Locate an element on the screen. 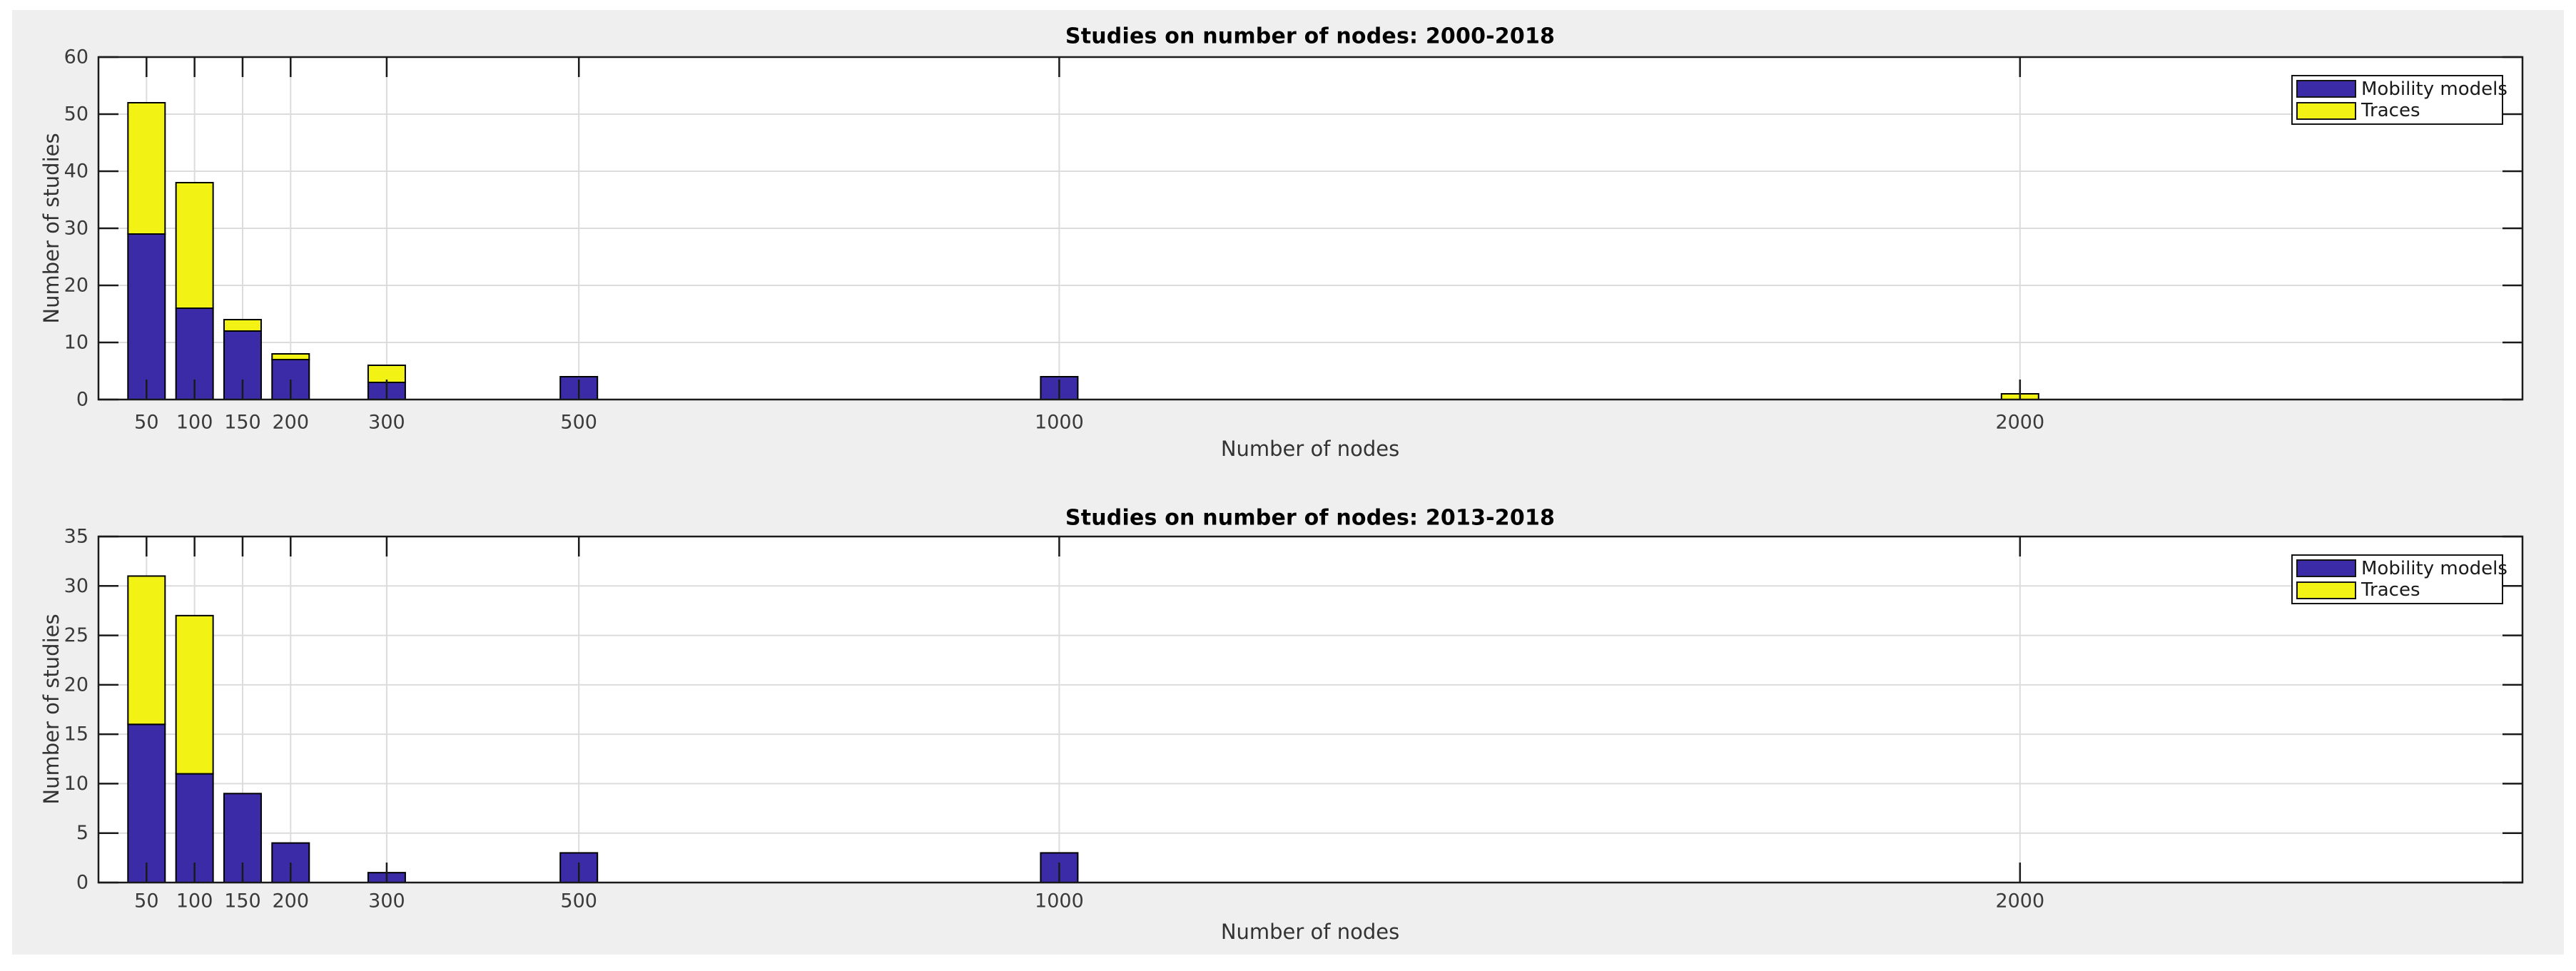  legend-bottom: Mobility models Traces is located at coordinates (2399, 579).